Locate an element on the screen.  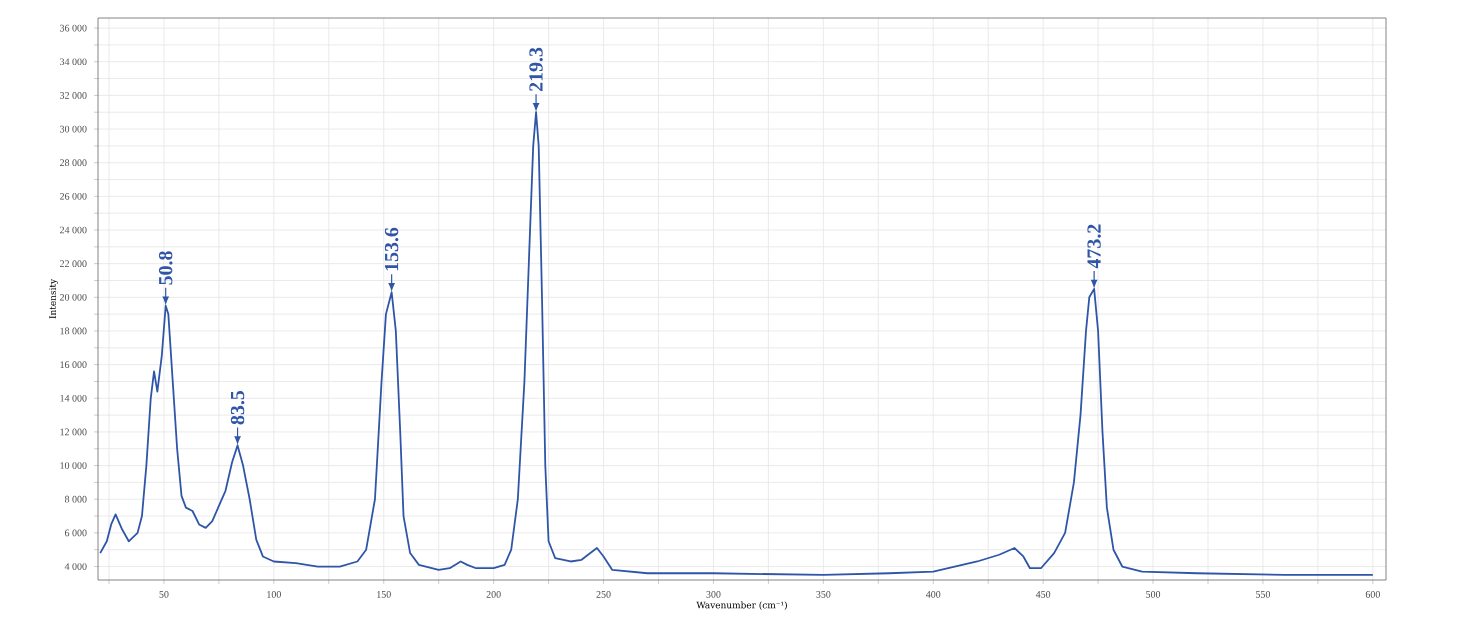
annotation: 83.5 is located at coordinates (237, 407).